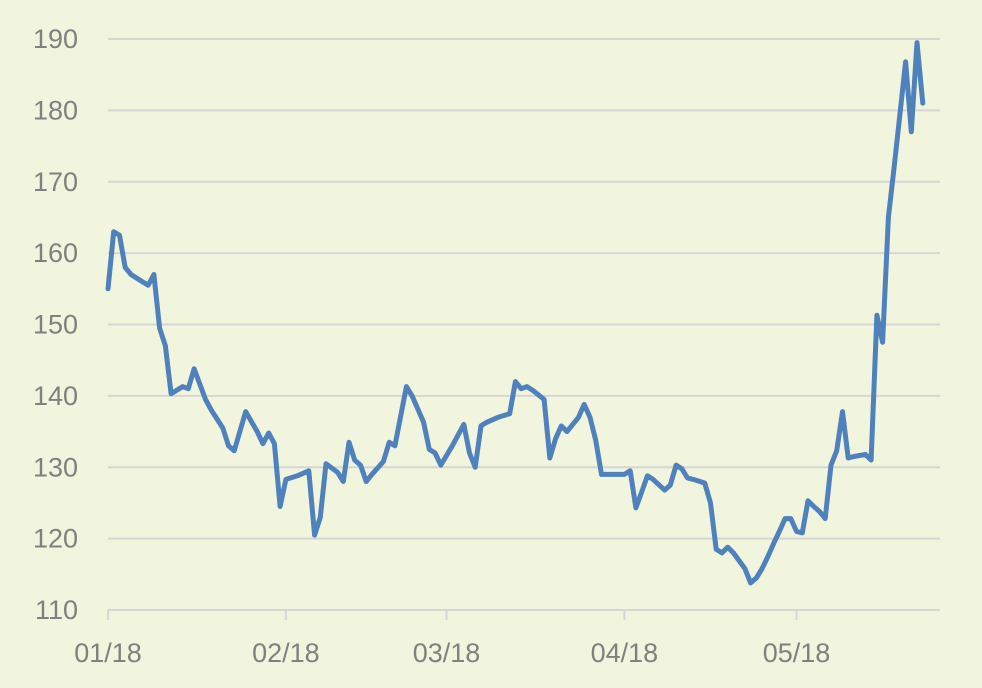 The image size is (982, 688). I want to click on x-axis-tick-labels: 01/18 02/18 03/18 04/18 05/18, so click(452, 653).